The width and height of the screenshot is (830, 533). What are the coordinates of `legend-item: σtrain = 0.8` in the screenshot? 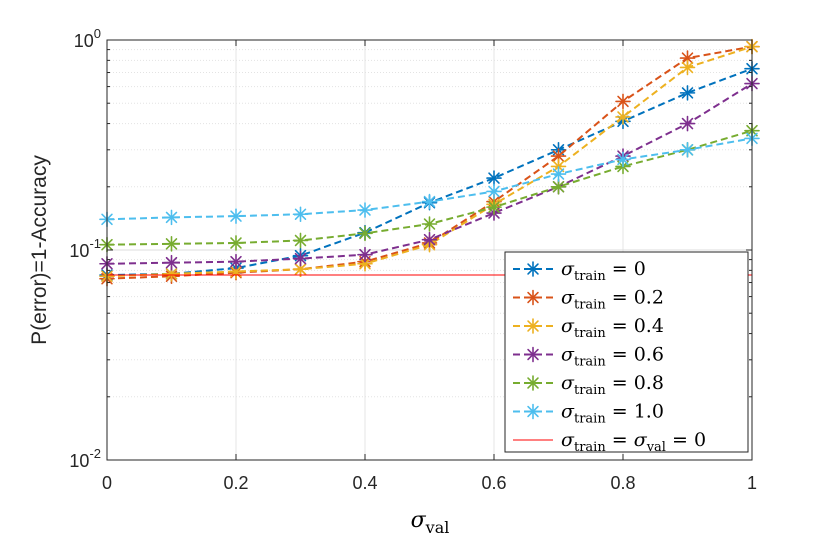 It's located at (588, 385).